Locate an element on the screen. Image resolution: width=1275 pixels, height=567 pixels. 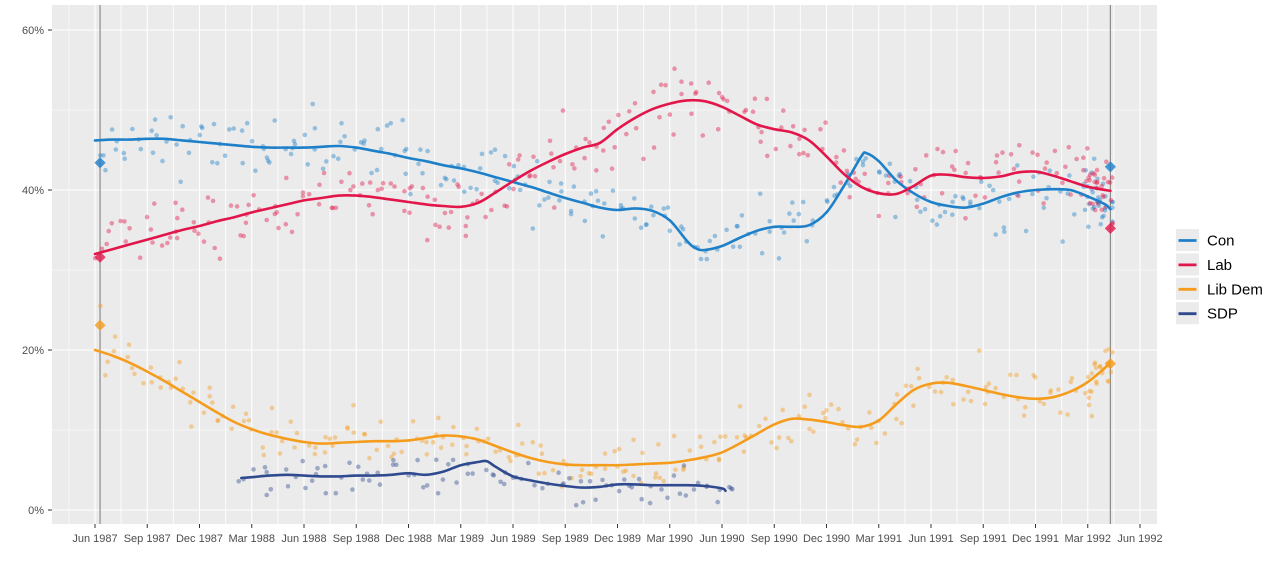
x-tick-label: Dec 1989 is located at coordinates (617, 539).